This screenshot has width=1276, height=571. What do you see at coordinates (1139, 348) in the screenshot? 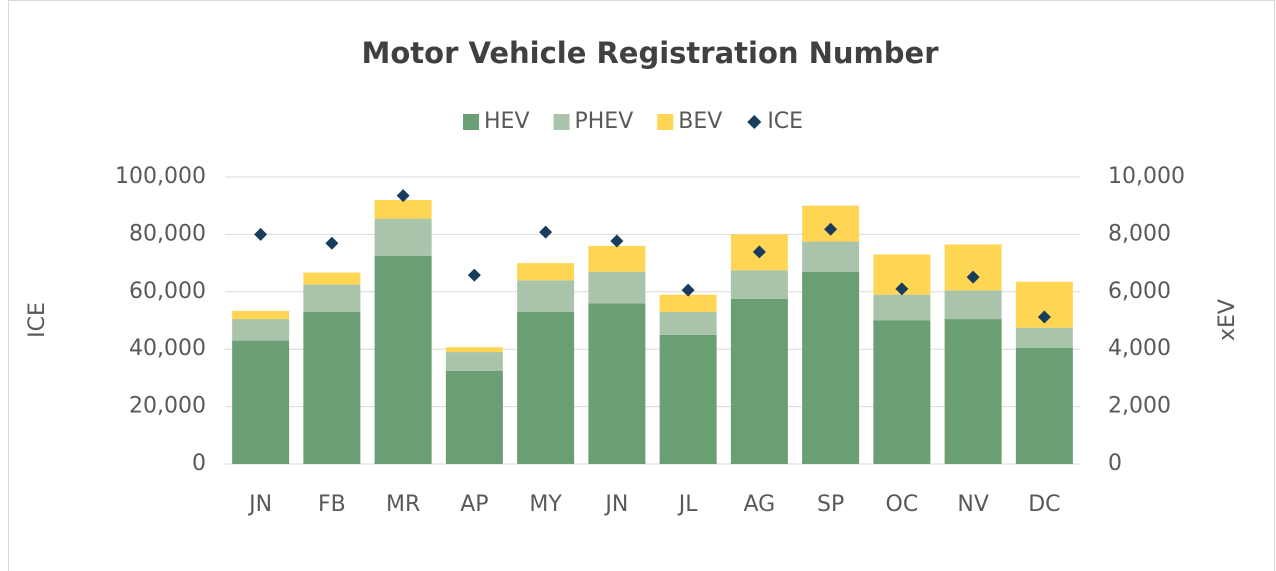
I see `y2-tick-label: 4,000` at bounding box center [1139, 348].